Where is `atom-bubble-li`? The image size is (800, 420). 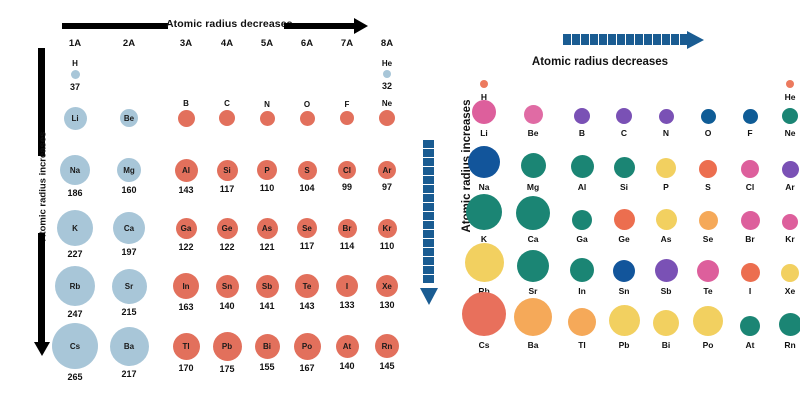
atom-bubble-li is located at coordinates (484, 112).